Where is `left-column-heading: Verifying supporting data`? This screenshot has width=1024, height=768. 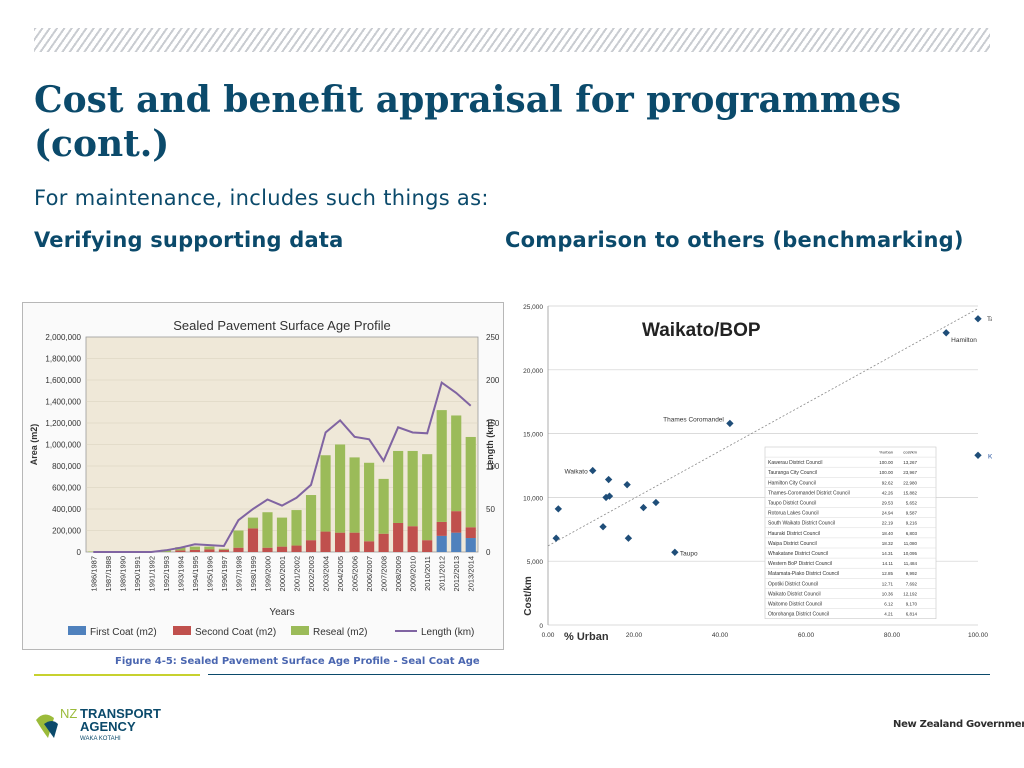
left-column-heading: Verifying supporting data is located at coordinates (189, 240).